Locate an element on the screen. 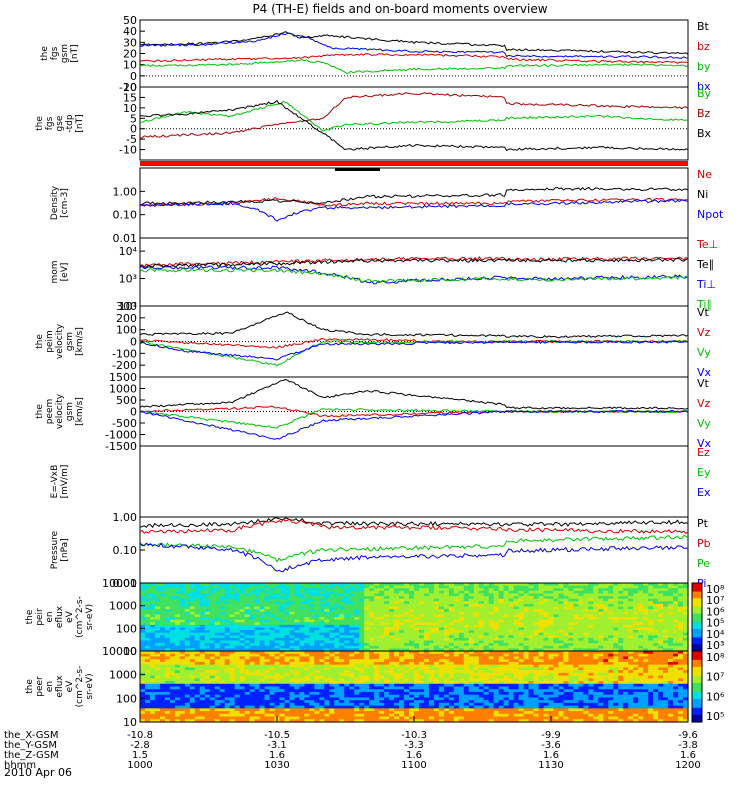 The height and width of the screenshot is (800, 750). series-line-Npot is located at coordinates (414, 210).